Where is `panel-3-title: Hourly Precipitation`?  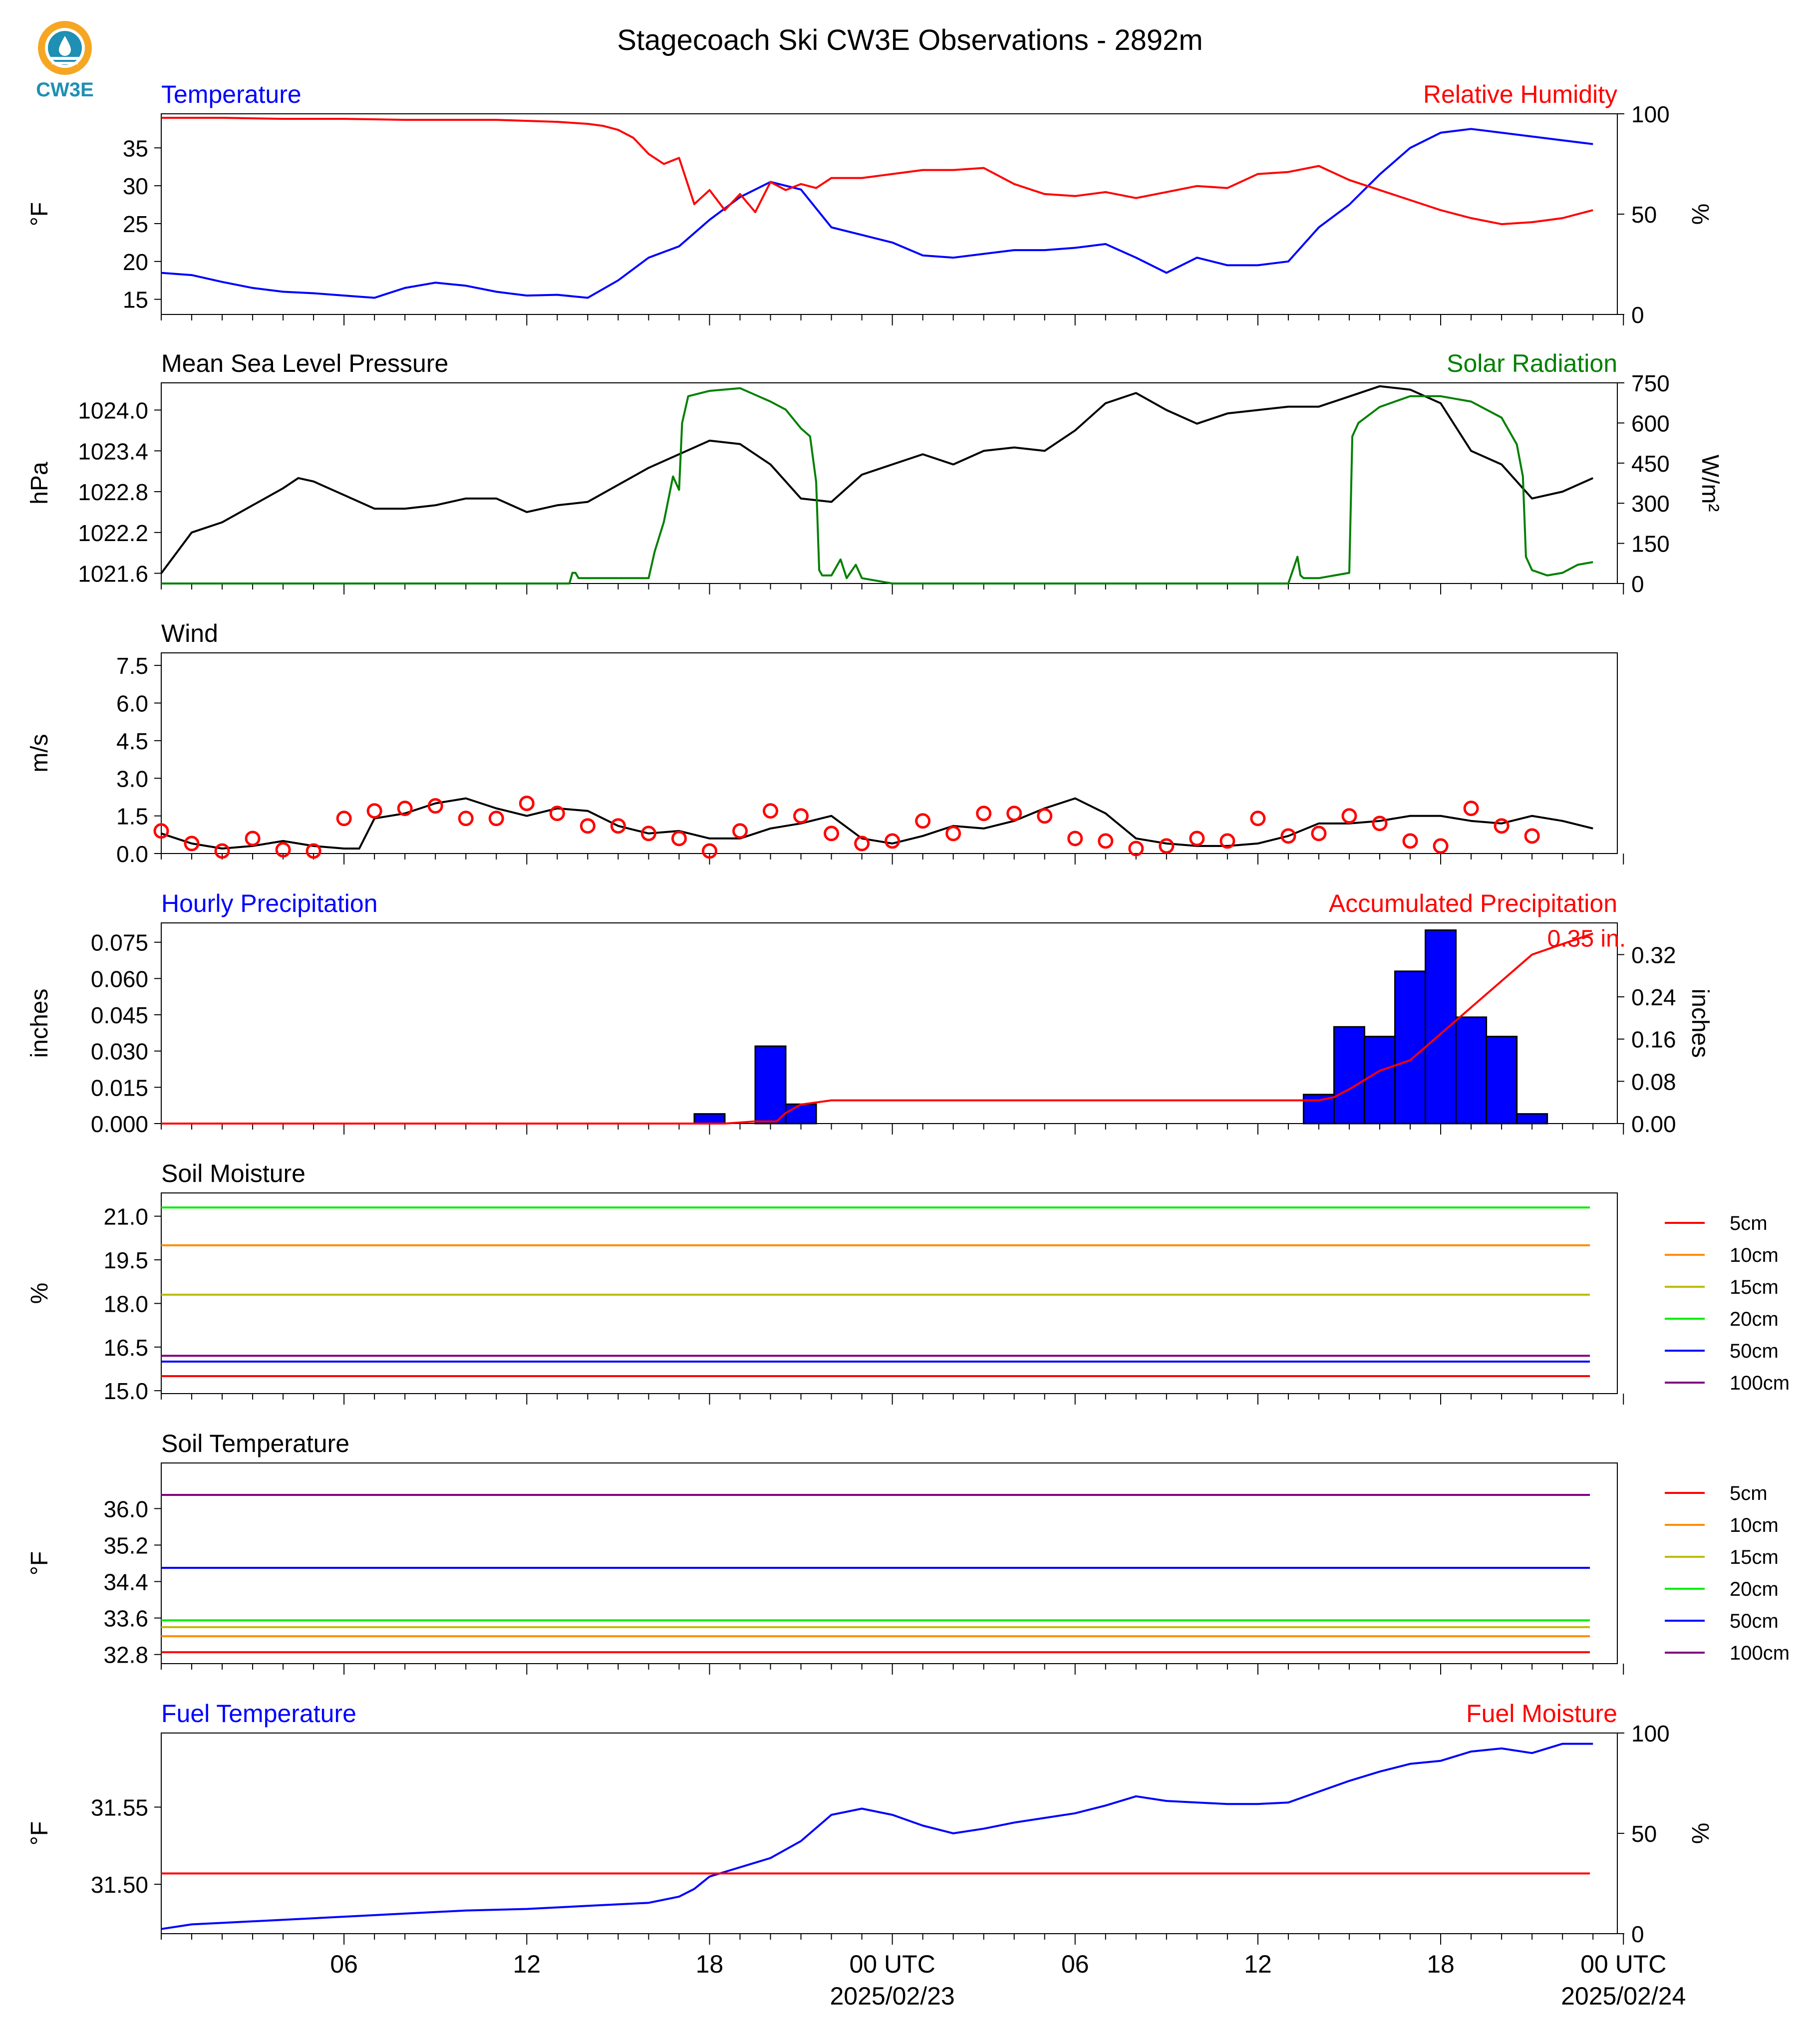 panel-3-title: Hourly Precipitation is located at coordinates (269, 903).